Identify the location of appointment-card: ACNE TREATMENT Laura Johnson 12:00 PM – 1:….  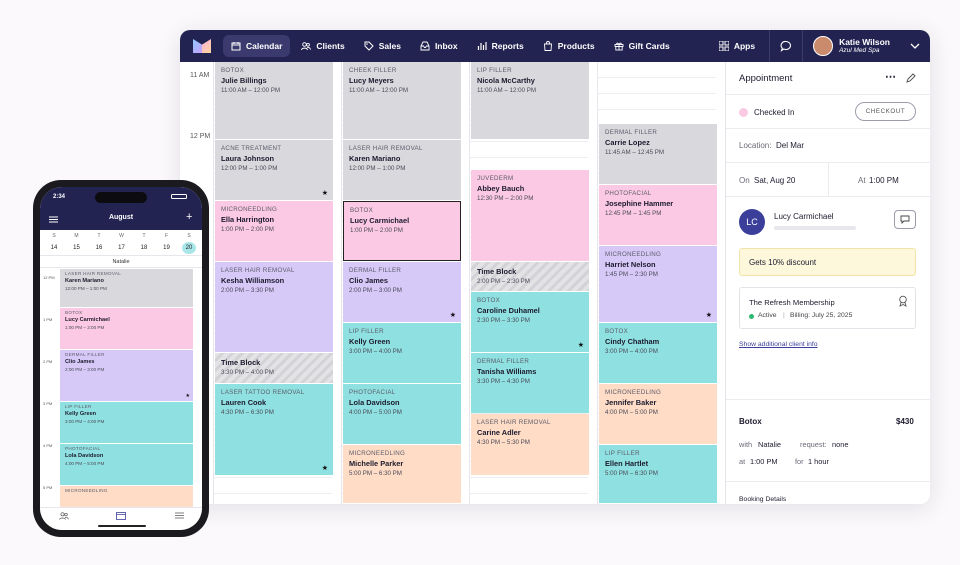
(274, 170).